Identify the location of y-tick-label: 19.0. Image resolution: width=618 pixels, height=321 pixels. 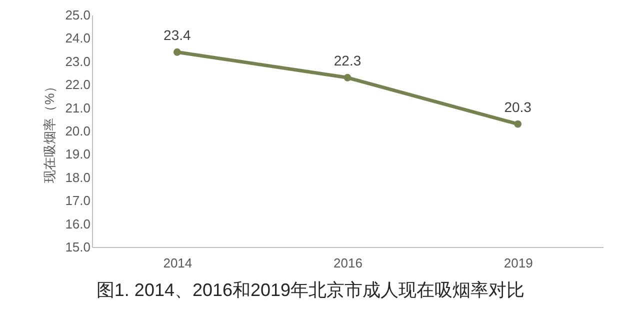
(77, 154).